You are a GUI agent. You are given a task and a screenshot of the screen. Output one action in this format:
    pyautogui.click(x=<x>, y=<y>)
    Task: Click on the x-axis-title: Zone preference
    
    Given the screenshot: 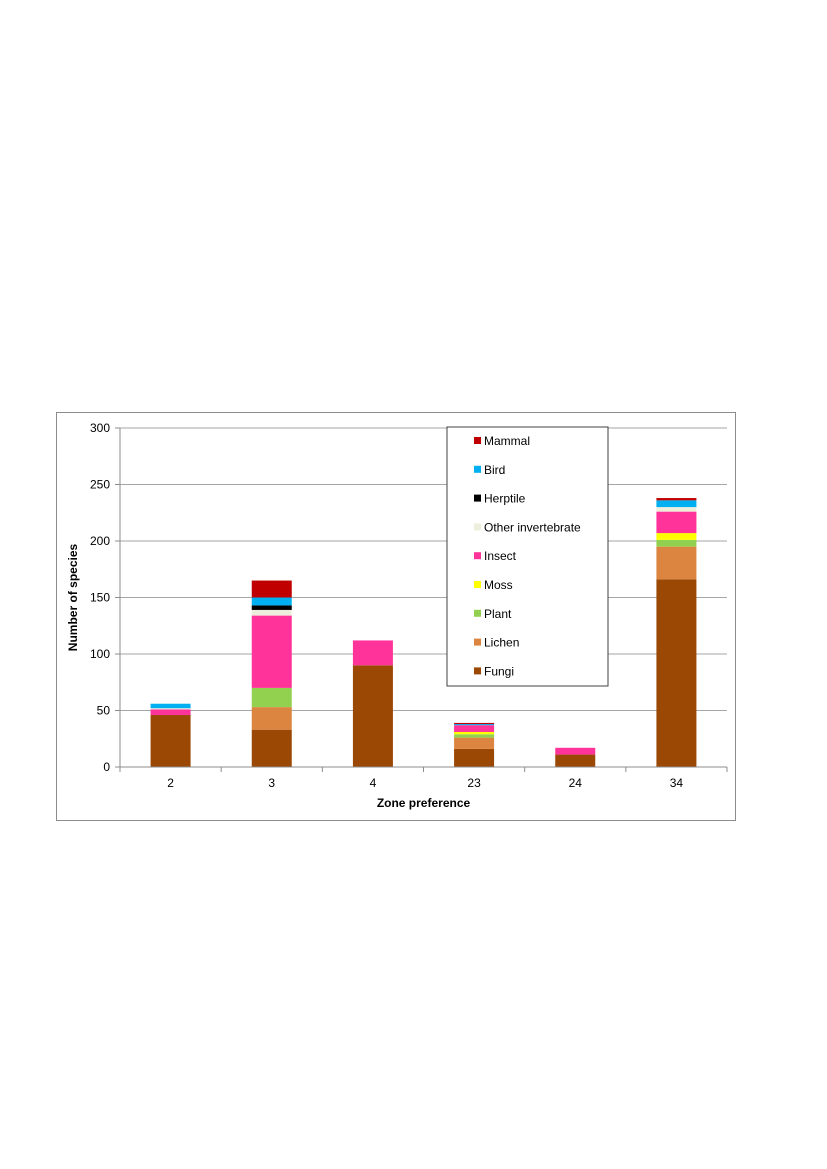 What is the action you would take?
    pyautogui.click(x=424, y=803)
    